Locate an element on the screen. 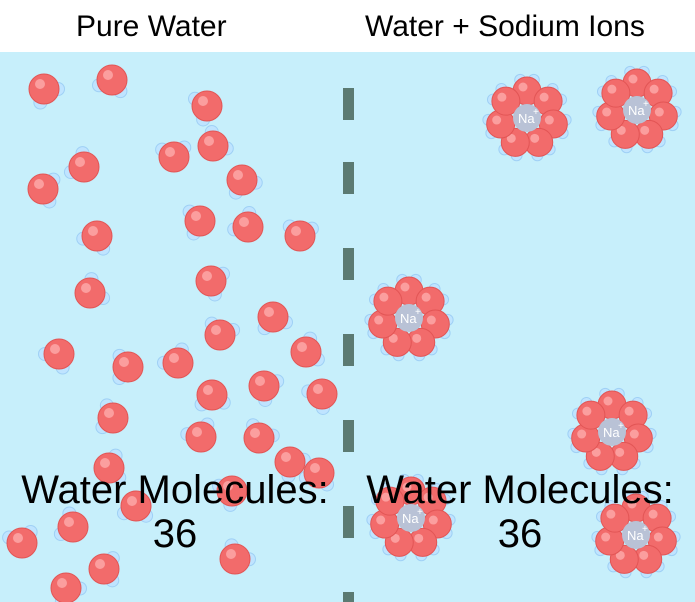  left-water-count: Water Molecules: 36 is located at coordinates (175, 512).